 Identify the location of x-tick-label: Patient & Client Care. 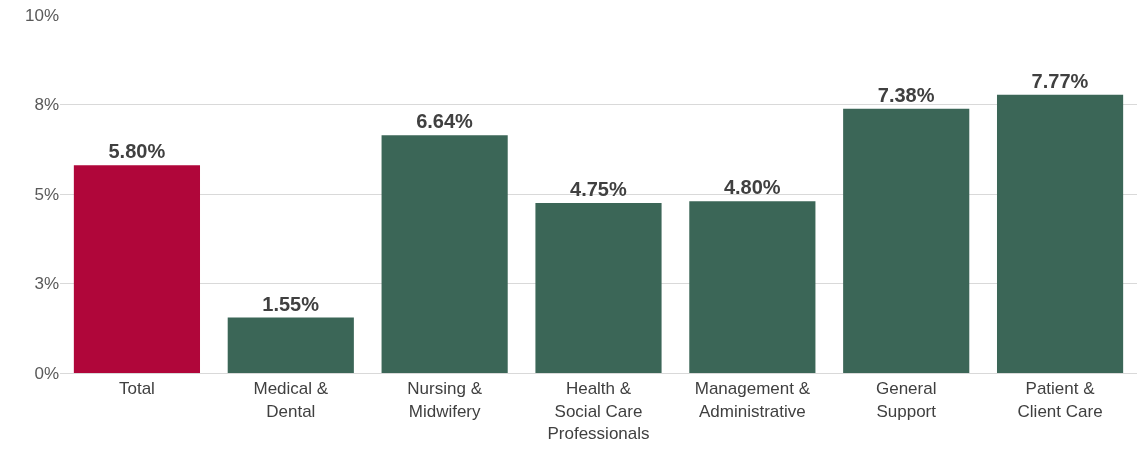
(1060, 400).